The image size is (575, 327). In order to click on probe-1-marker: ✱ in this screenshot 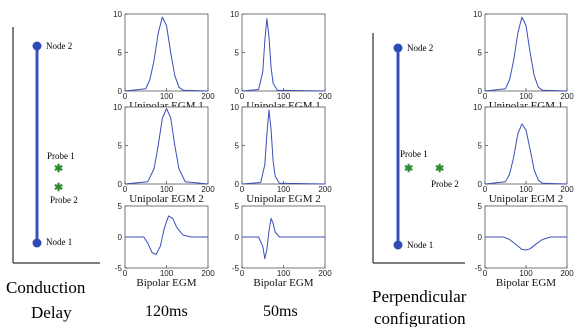, I will do `click(58, 169)`.